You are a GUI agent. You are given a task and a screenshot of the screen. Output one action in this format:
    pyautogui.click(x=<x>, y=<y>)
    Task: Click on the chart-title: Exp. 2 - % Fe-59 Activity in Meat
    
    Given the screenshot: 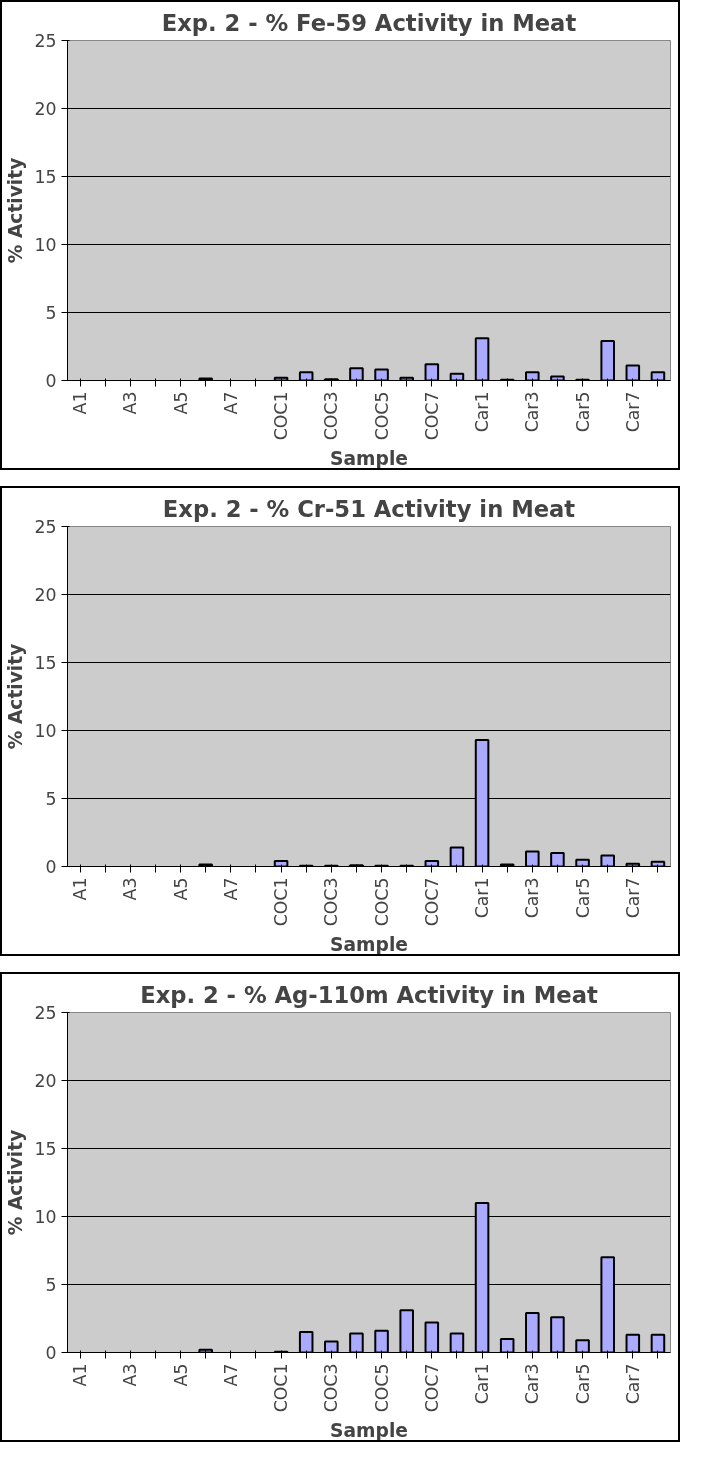 What is the action you would take?
    pyautogui.click(x=369, y=22)
    